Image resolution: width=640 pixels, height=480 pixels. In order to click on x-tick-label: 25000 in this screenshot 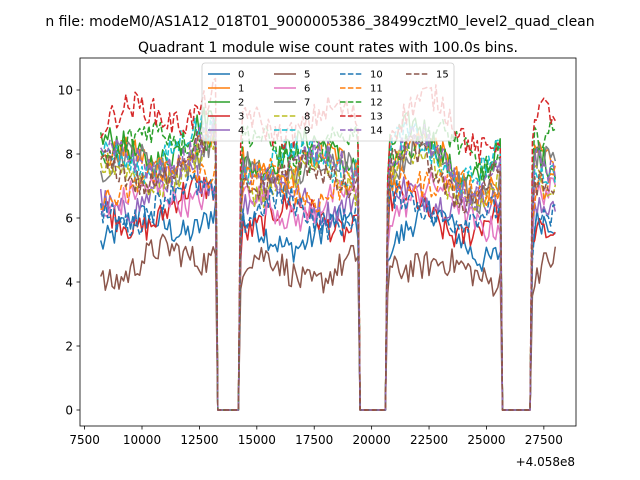, I will do `click(486, 440)`.